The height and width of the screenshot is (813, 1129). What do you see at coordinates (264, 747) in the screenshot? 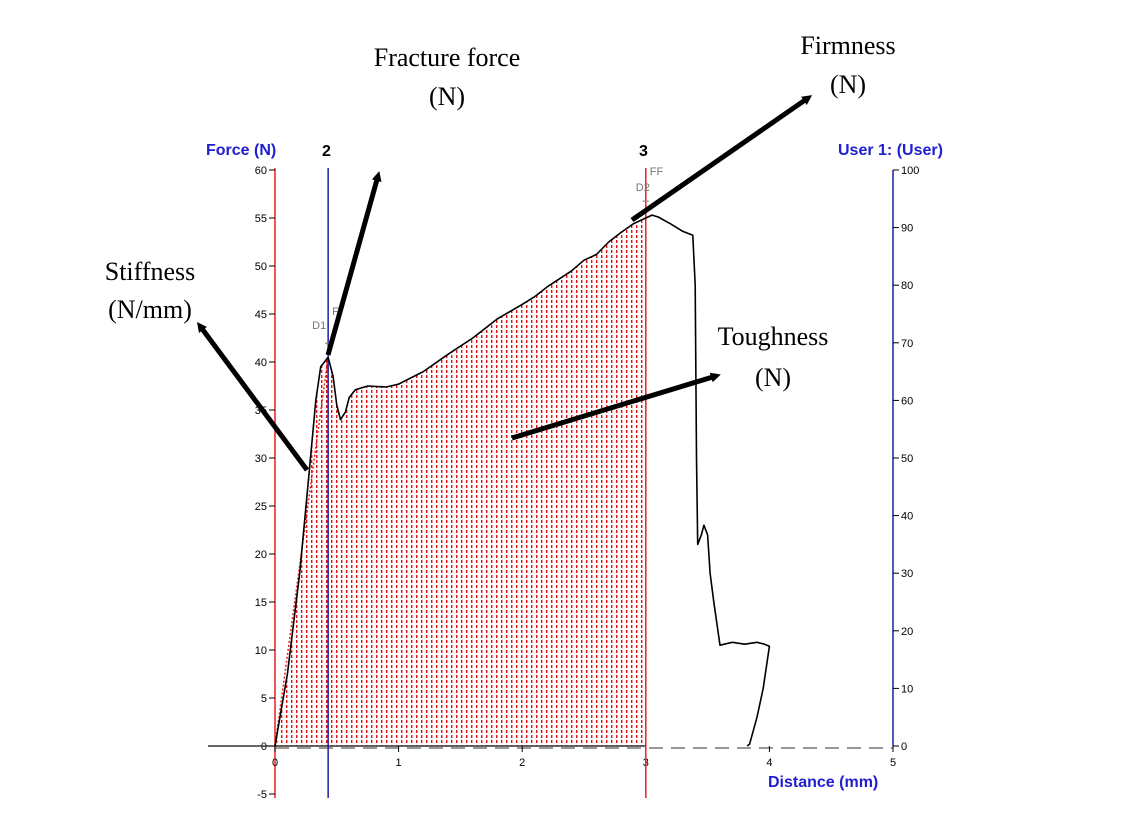
I see `left-tick-label: 0` at bounding box center [264, 747].